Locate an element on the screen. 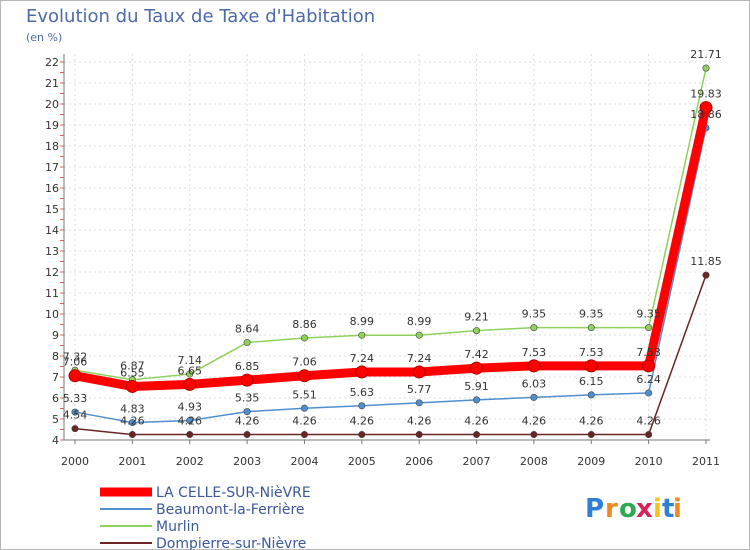  y-tick-label: 6 is located at coordinates (55, 398).